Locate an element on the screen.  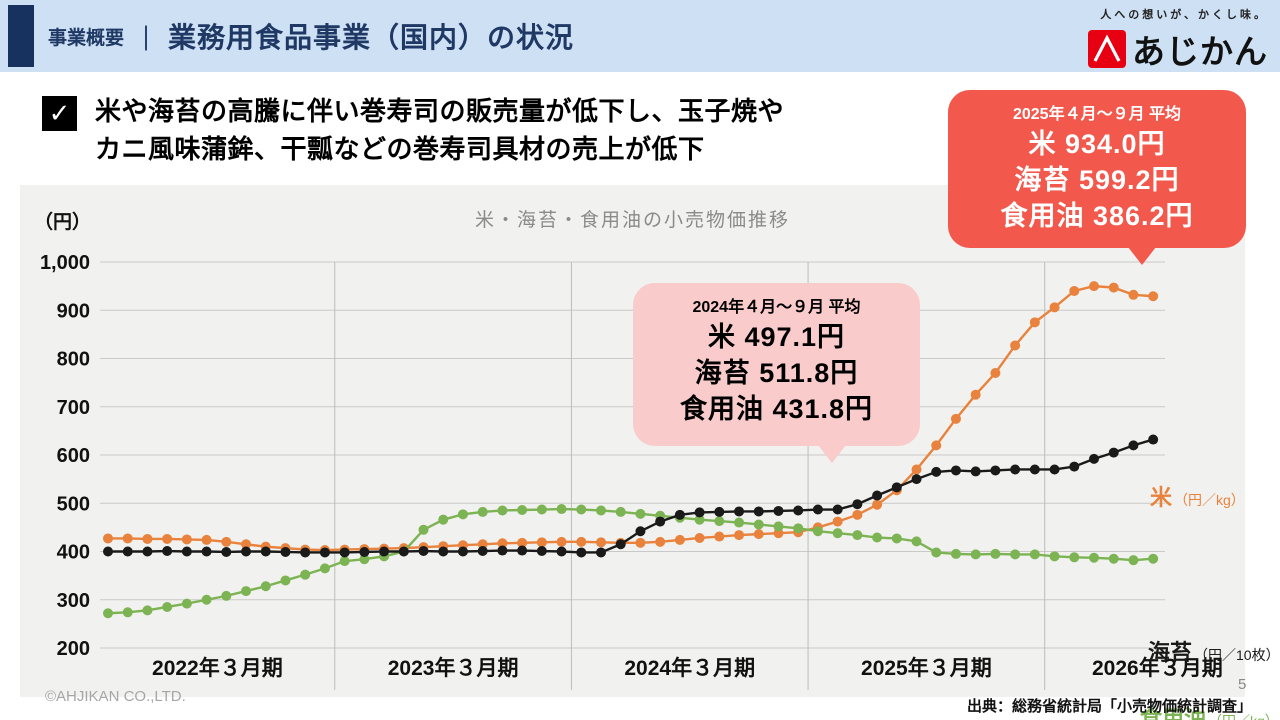
data-point-米-7 is located at coordinates (246, 544).